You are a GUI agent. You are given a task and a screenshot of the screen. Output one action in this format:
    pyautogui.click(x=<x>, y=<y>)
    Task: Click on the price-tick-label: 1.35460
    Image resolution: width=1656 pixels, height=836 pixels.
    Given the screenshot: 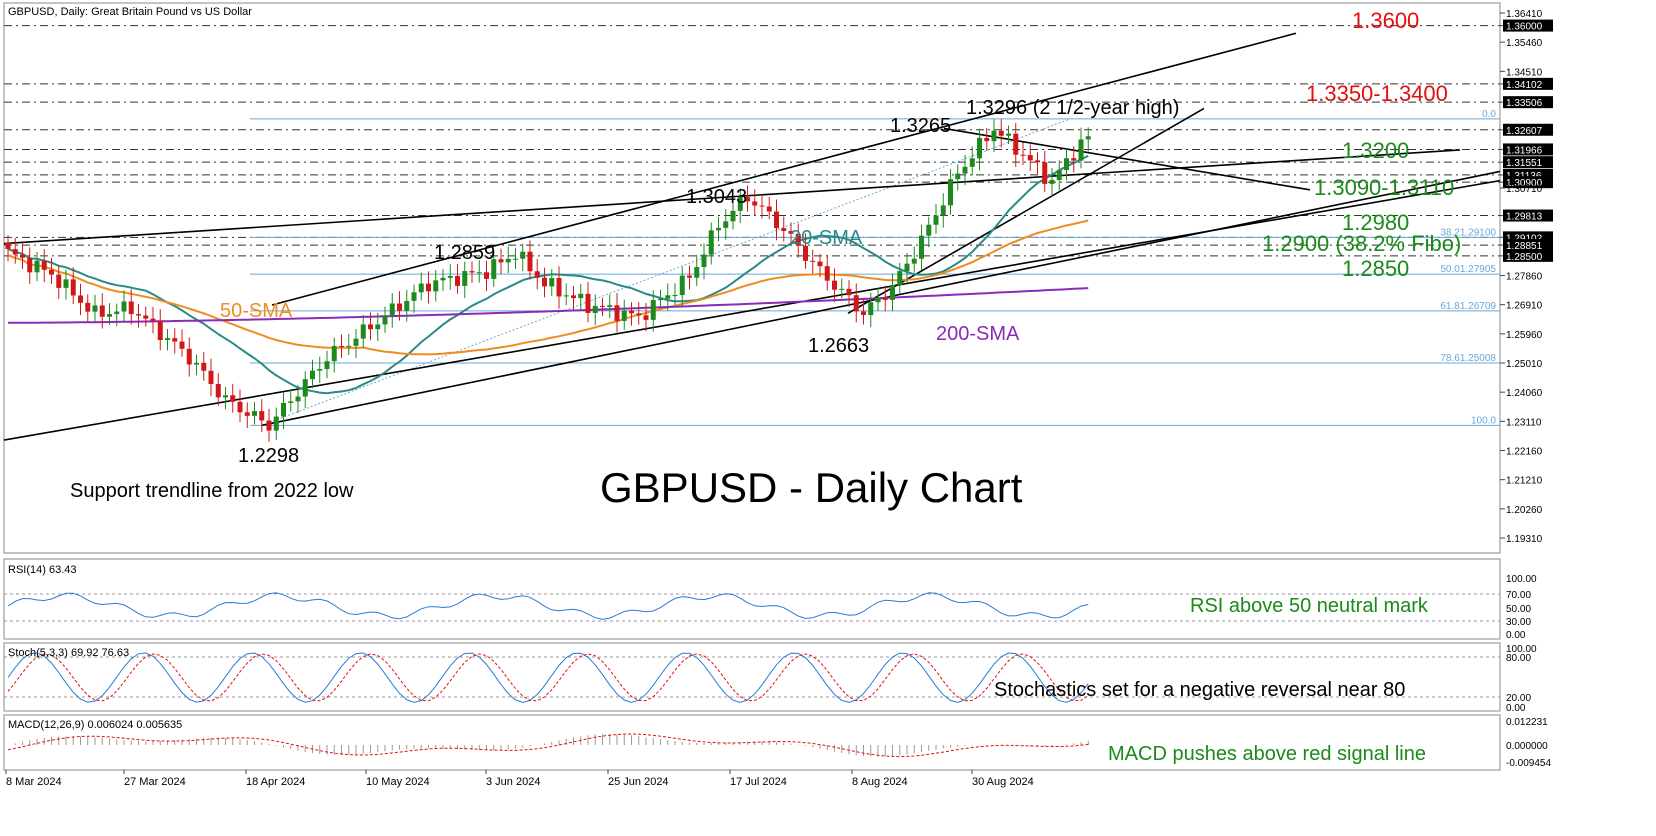 What is the action you would take?
    pyautogui.click(x=1524, y=43)
    